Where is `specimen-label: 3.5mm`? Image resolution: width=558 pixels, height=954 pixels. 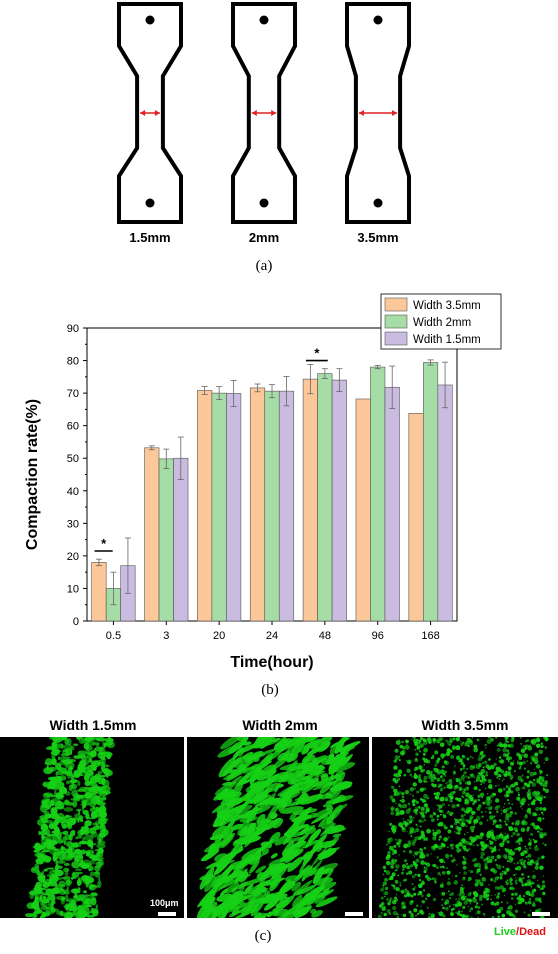
specimen-label: 3.5mm is located at coordinates (377, 237).